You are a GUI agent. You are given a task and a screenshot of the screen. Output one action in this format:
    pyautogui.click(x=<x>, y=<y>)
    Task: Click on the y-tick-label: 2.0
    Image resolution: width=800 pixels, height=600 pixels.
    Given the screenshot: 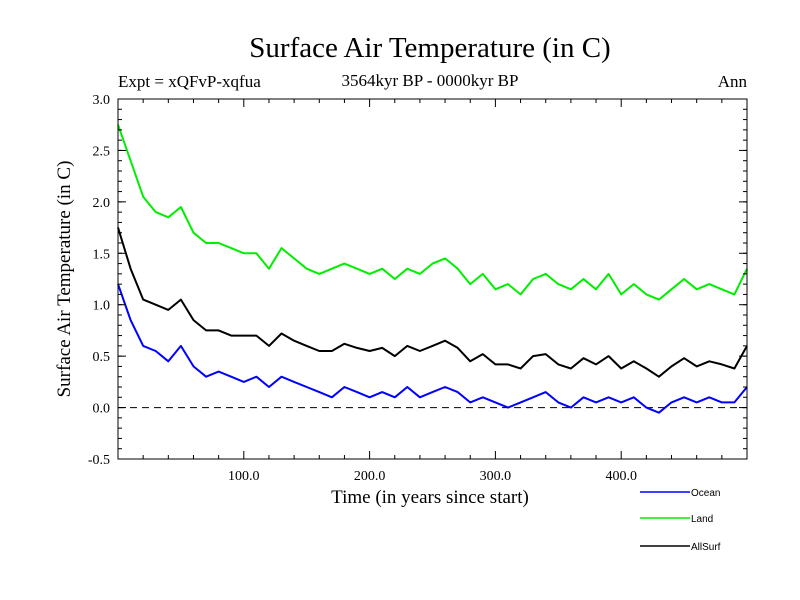 What is the action you would take?
    pyautogui.click(x=102, y=203)
    